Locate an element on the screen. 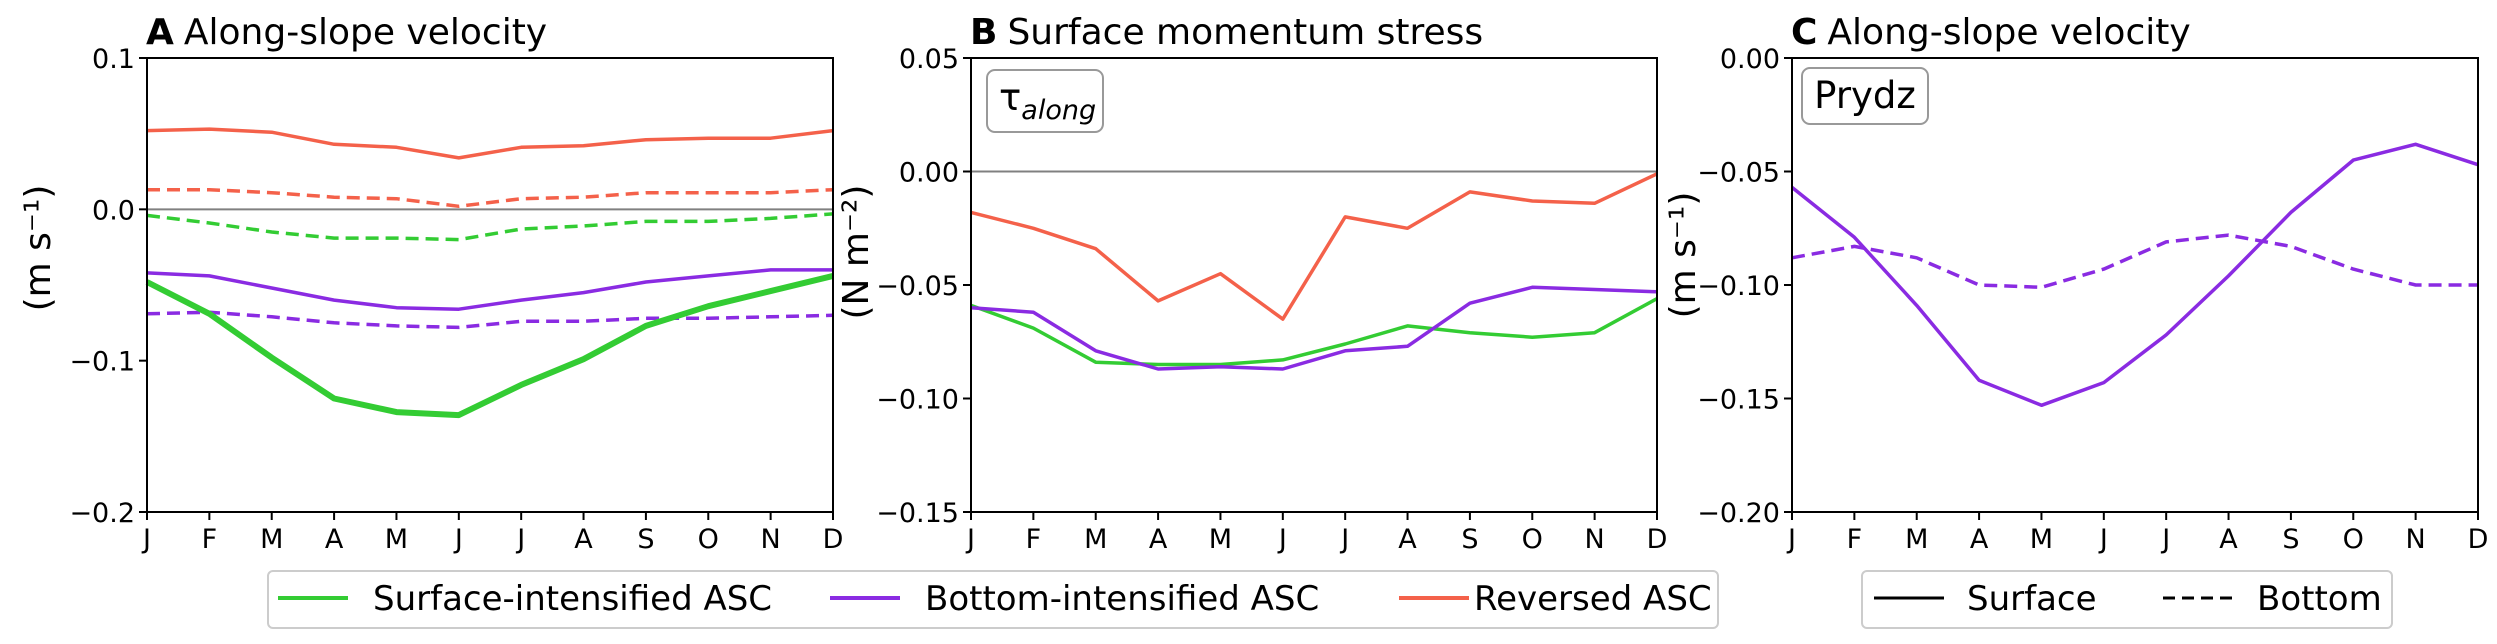 The image size is (2497, 644). panel-a-series-bottom-intensified-solid is located at coordinates (489, 289).